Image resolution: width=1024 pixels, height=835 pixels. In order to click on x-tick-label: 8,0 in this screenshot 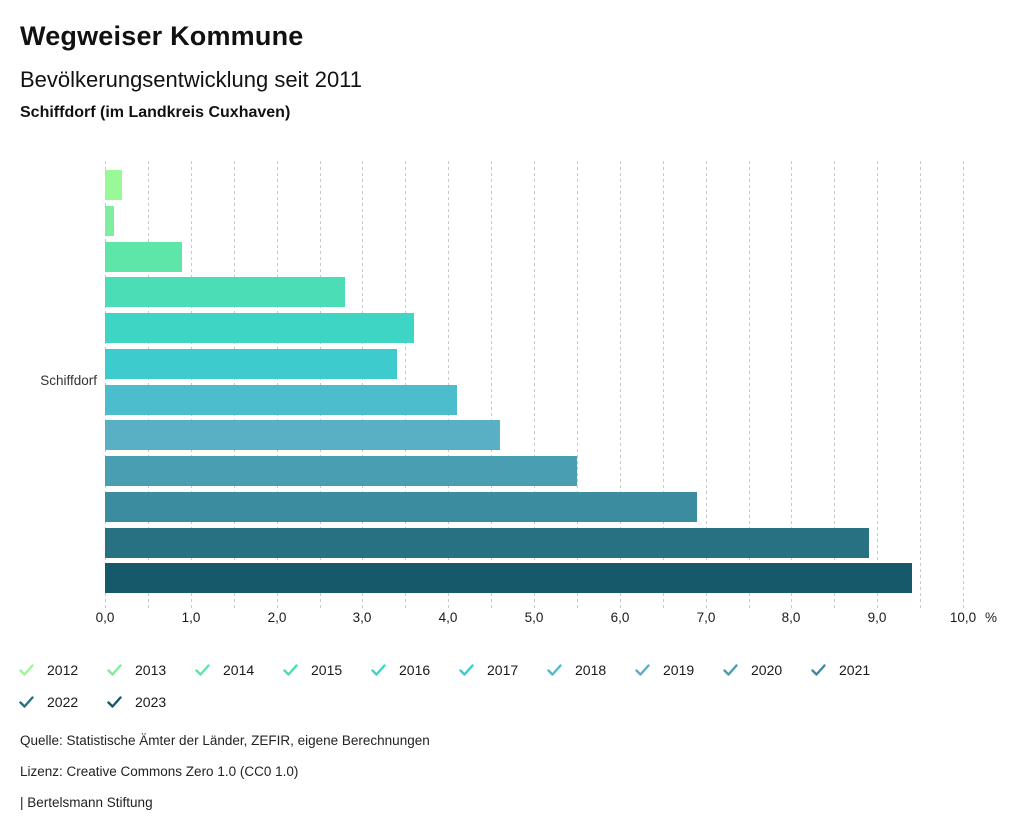, I will do `click(791, 617)`.